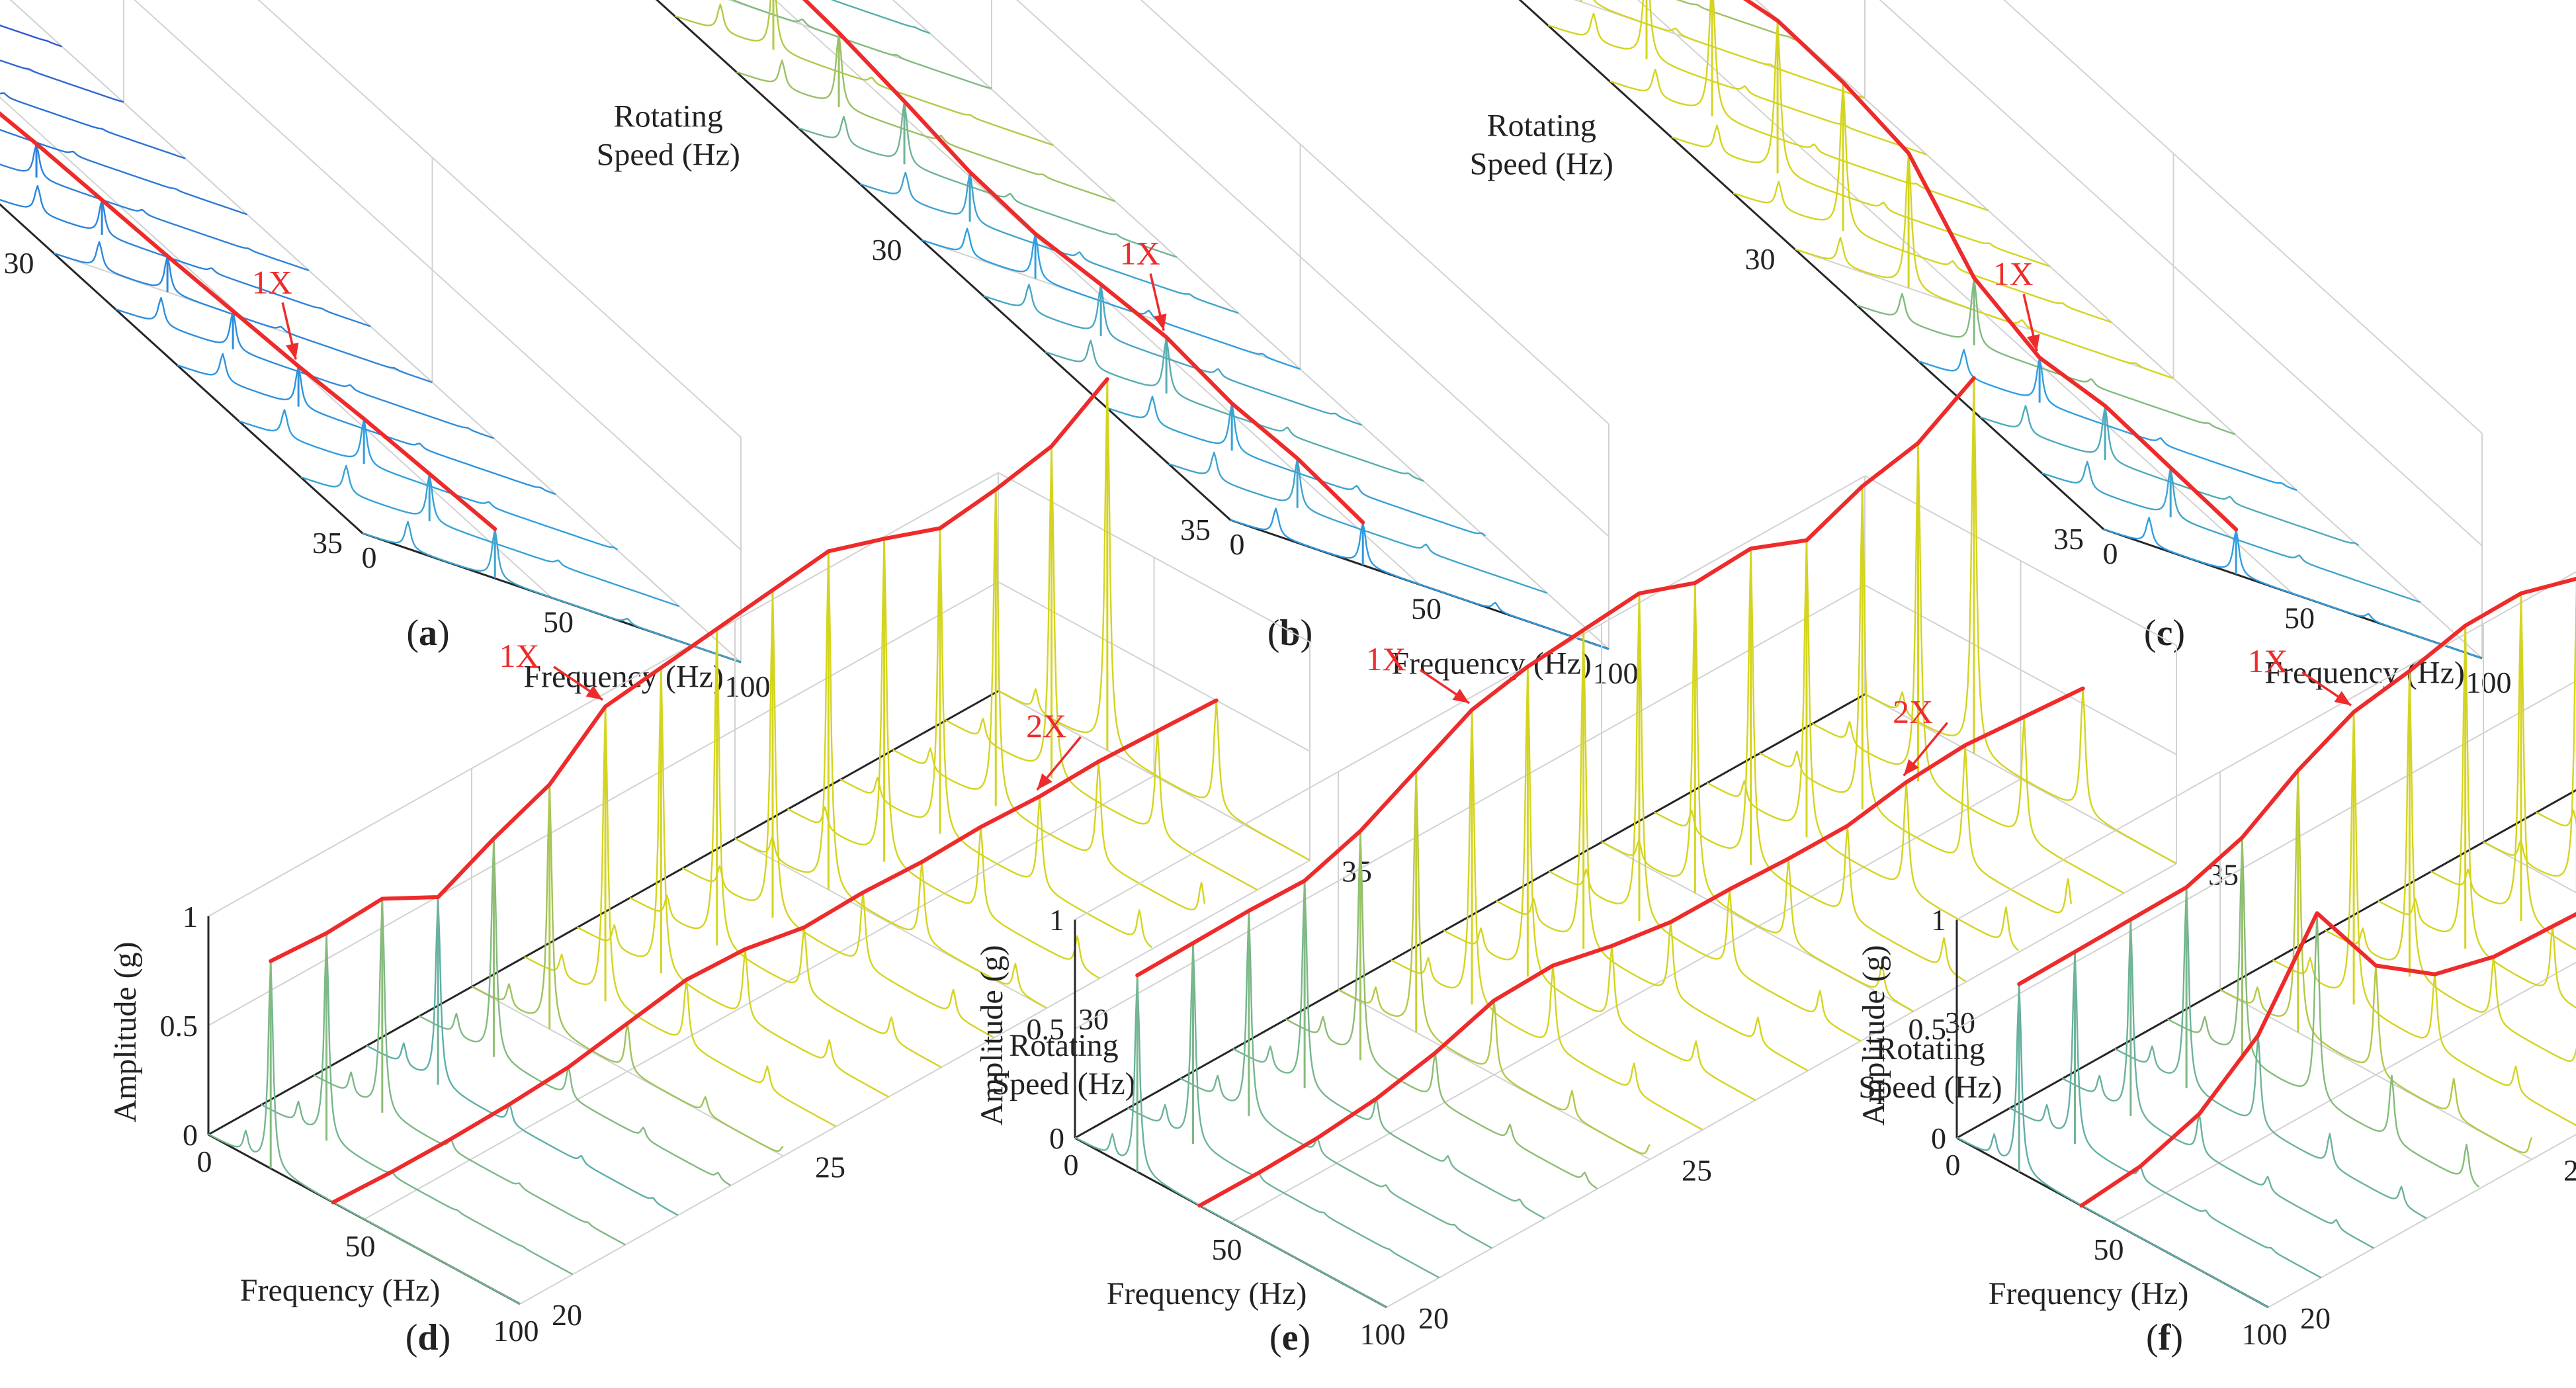  Describe the element at coordinates (1930, 1087) in the screenshot. I see `y-axis-label-line2: Speed (Hz)` at that location.